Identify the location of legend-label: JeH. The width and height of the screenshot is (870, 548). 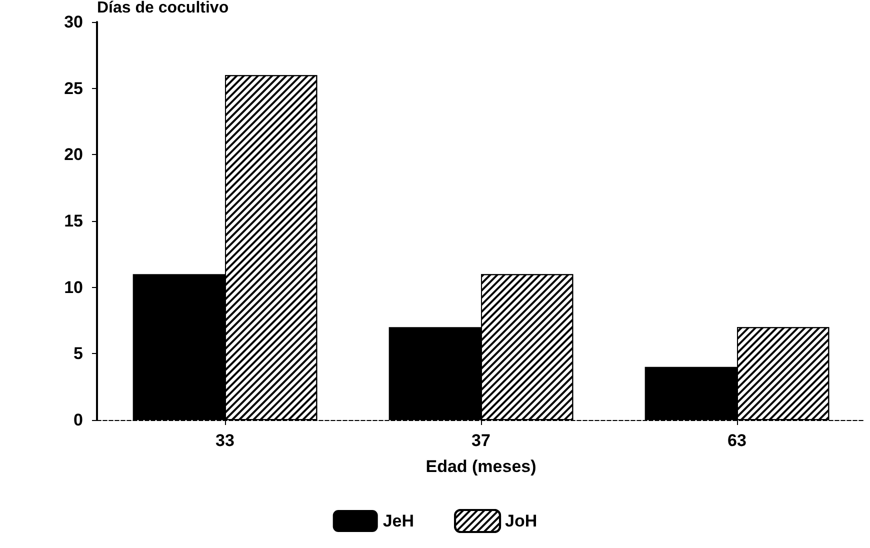
(398, 521).